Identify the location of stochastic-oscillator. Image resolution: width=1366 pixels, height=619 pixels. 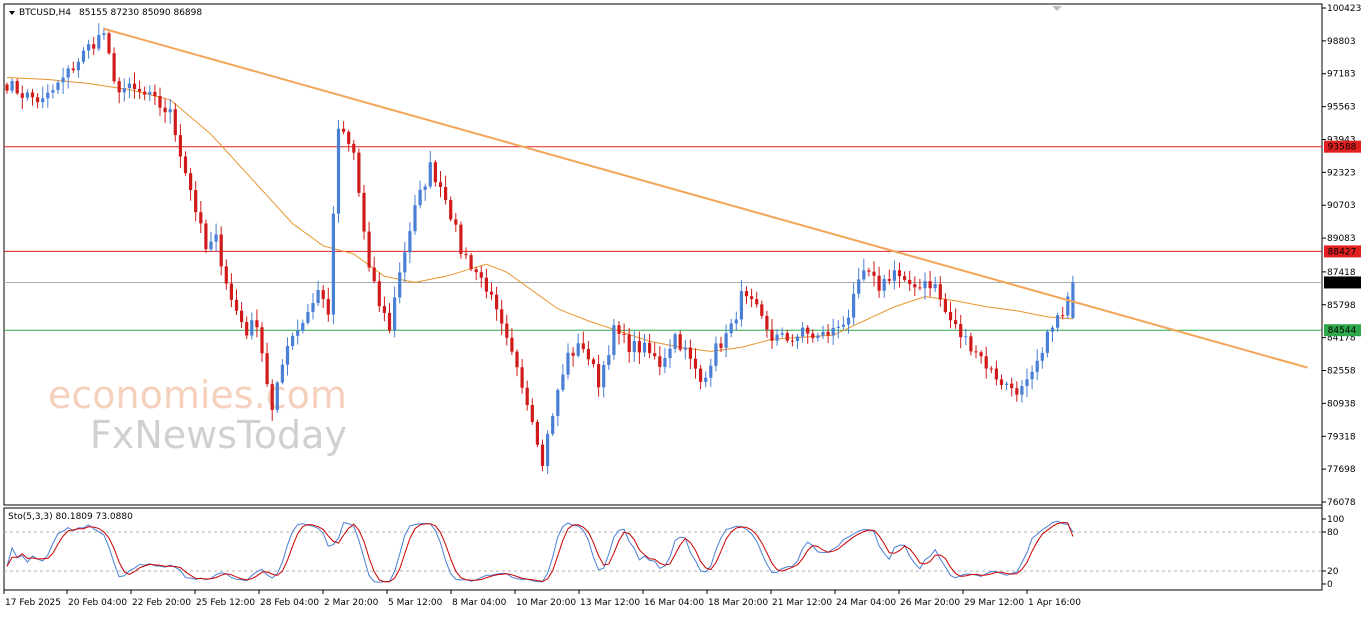
(663, 551).